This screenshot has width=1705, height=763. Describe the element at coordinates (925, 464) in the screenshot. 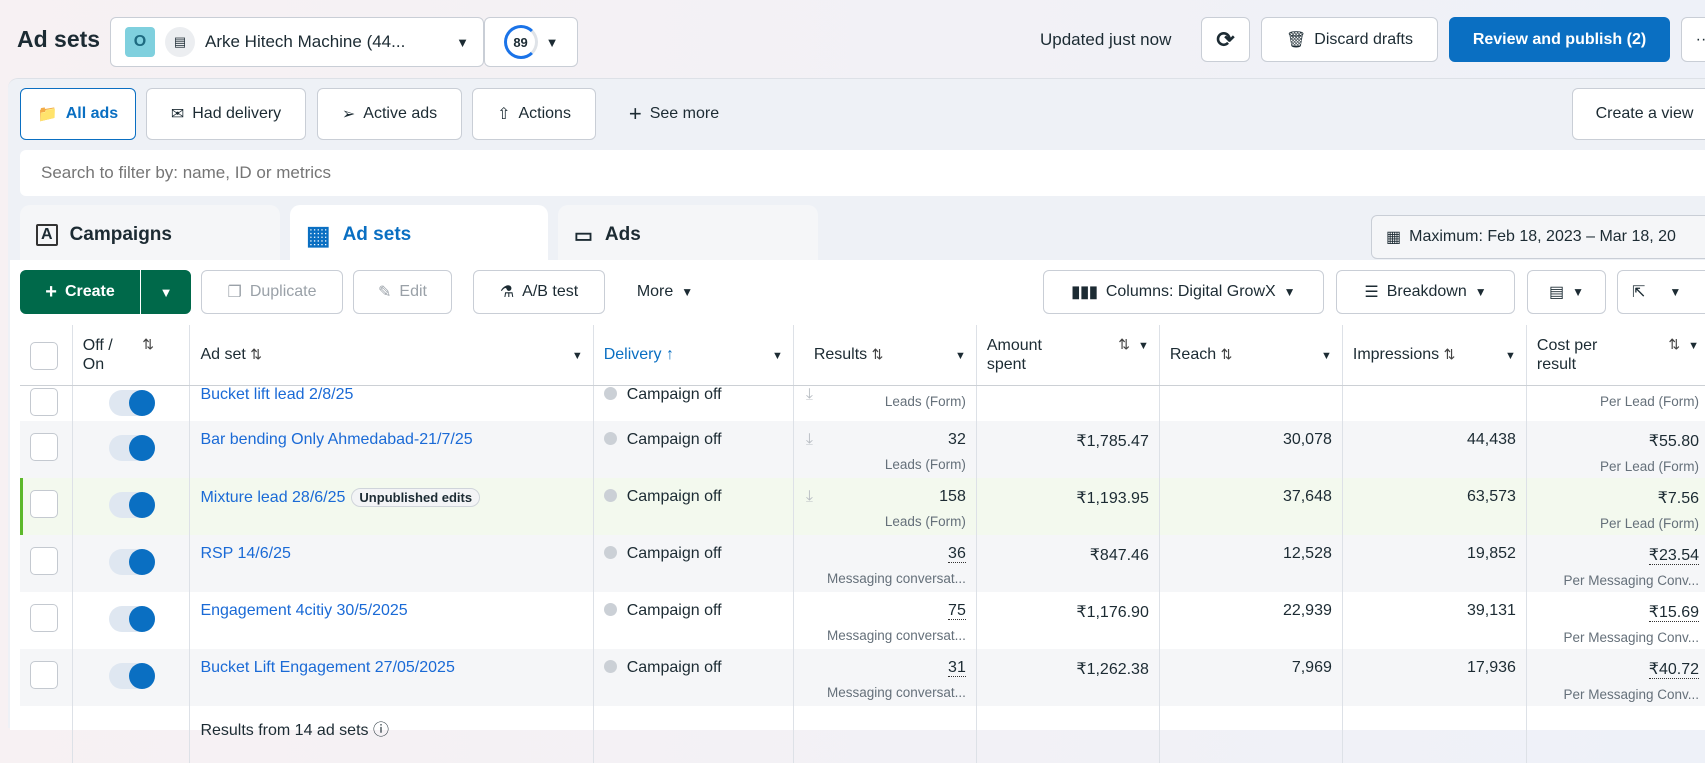

I see `result-type: Leads (Form)` at that location.